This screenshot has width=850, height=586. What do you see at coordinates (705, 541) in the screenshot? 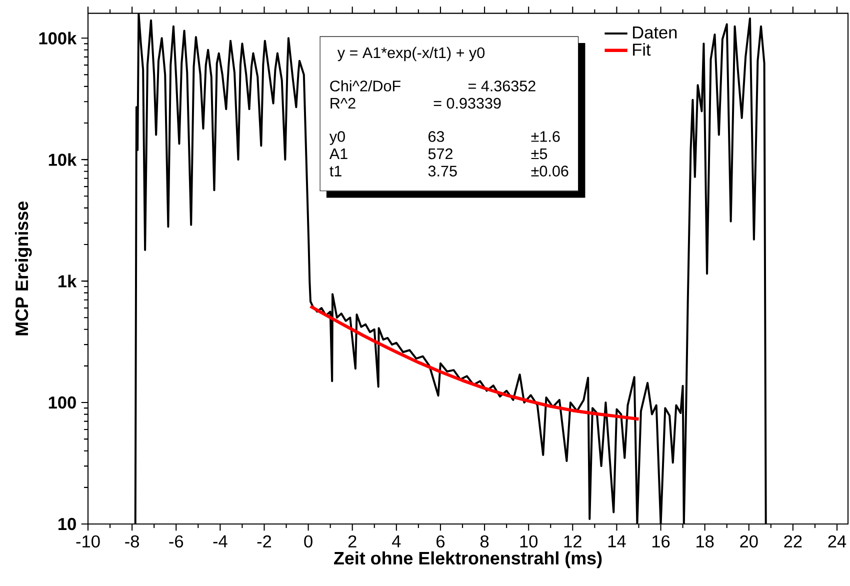
I see `x-tick-label: 18` at bounding box center [705, 541].